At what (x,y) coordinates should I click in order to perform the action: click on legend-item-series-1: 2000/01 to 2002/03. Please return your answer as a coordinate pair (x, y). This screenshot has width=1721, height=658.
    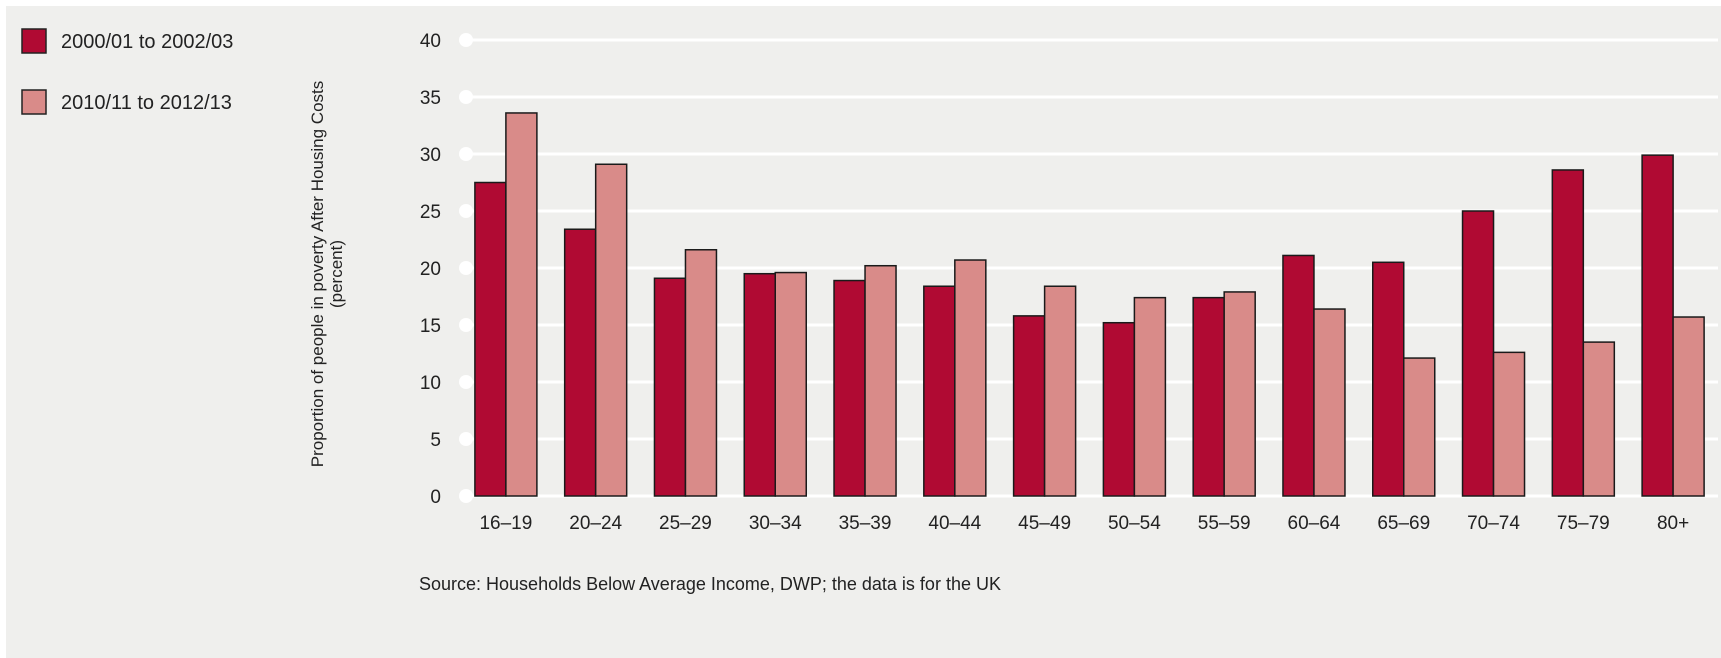
    Looking at the image, I should click on (127, 41).